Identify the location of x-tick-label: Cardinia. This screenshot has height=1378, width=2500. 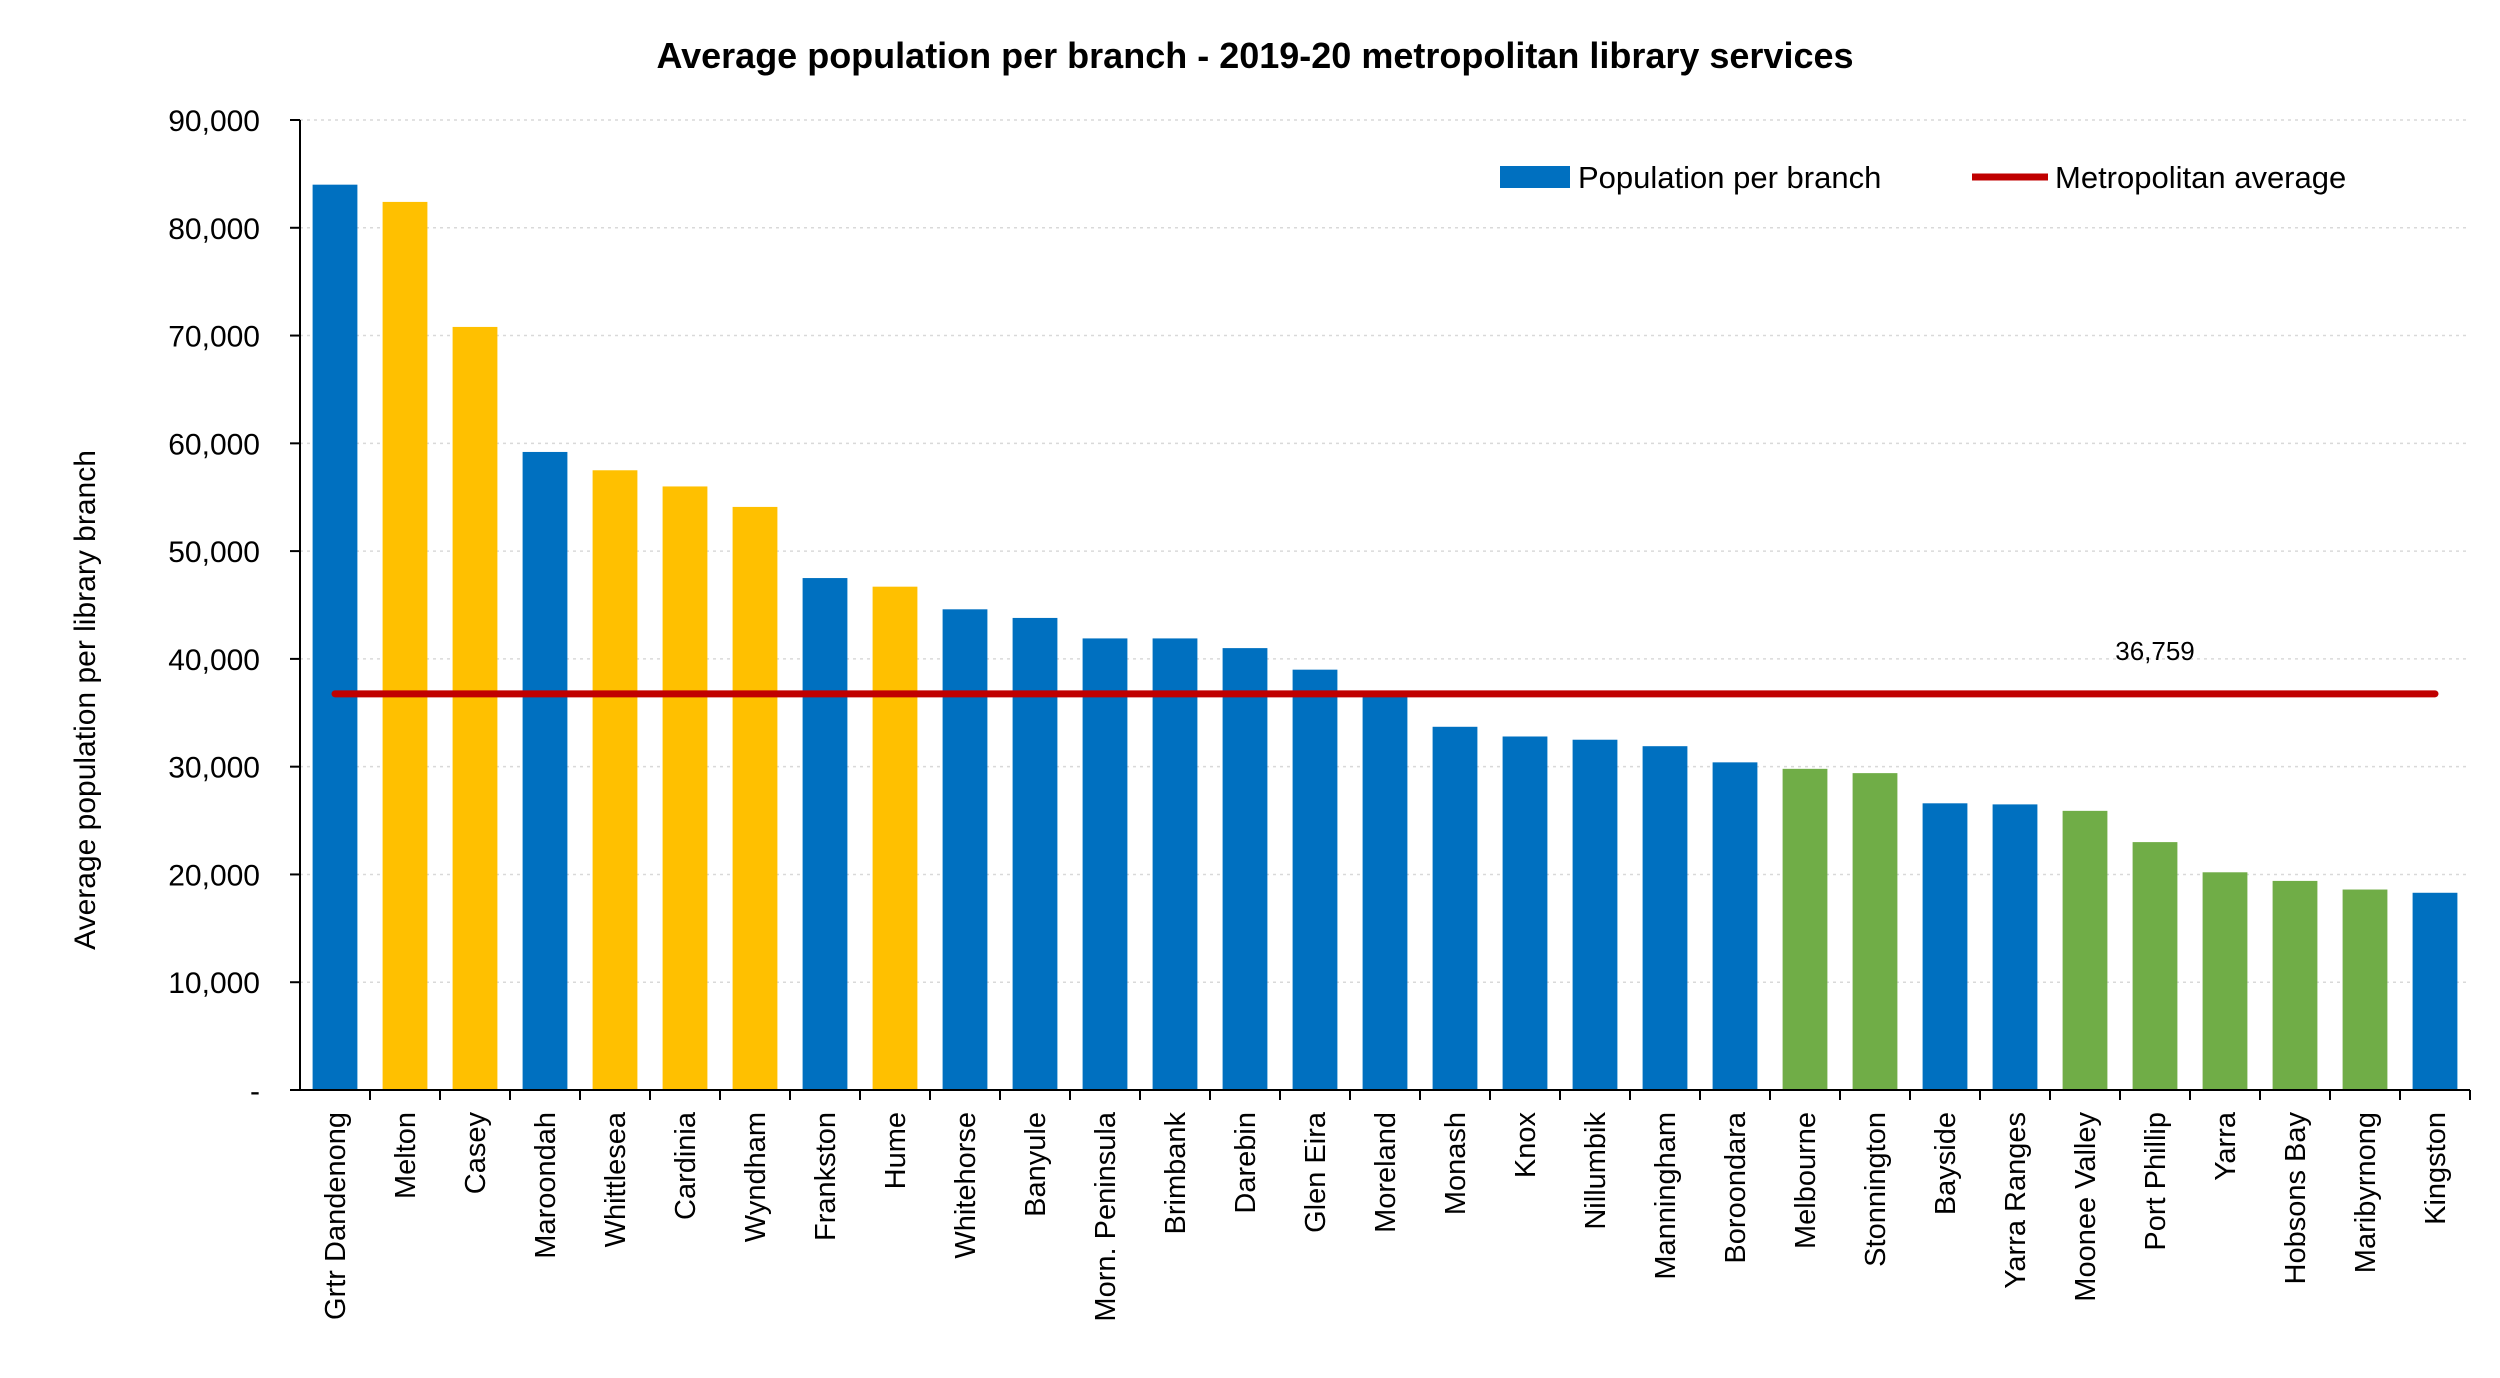
(686, 1165).